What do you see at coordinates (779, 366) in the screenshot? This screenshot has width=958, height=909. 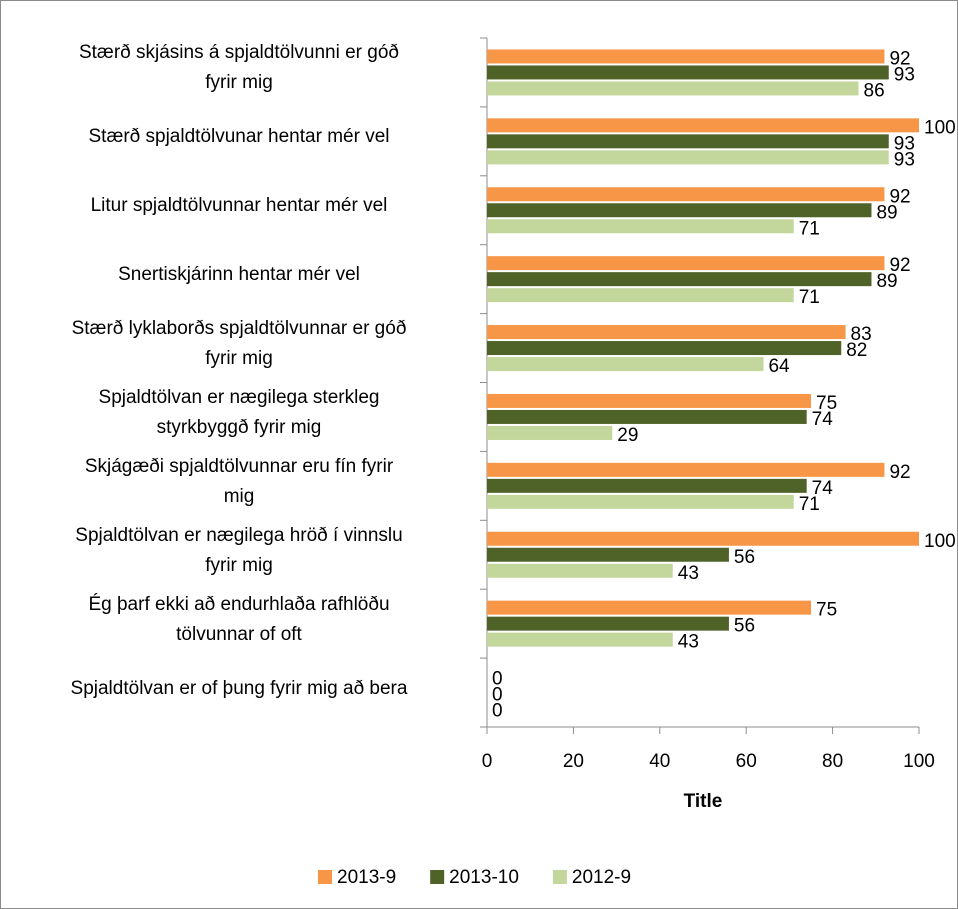 I see `value-label: 64` at bounding box center [779, 366].